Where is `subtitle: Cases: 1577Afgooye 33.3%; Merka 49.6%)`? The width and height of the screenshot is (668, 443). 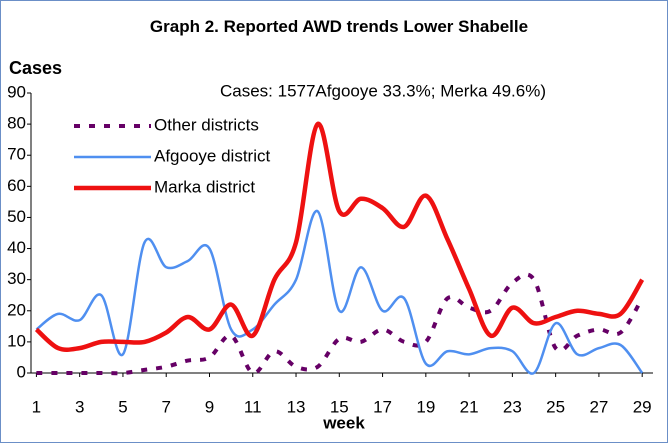 subtitle: Cases: 1577Afgooye 33.3%; Merka 49.6%) is located at coordinates (383, 90).